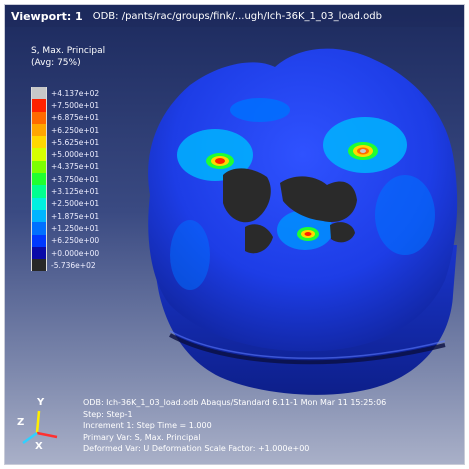 The width and height of the screenshot is (469, 469). Describe the element at coordinates (68, 51) in the screenshot. I see `legend-title-variable: S, Max. Principal` at that location.